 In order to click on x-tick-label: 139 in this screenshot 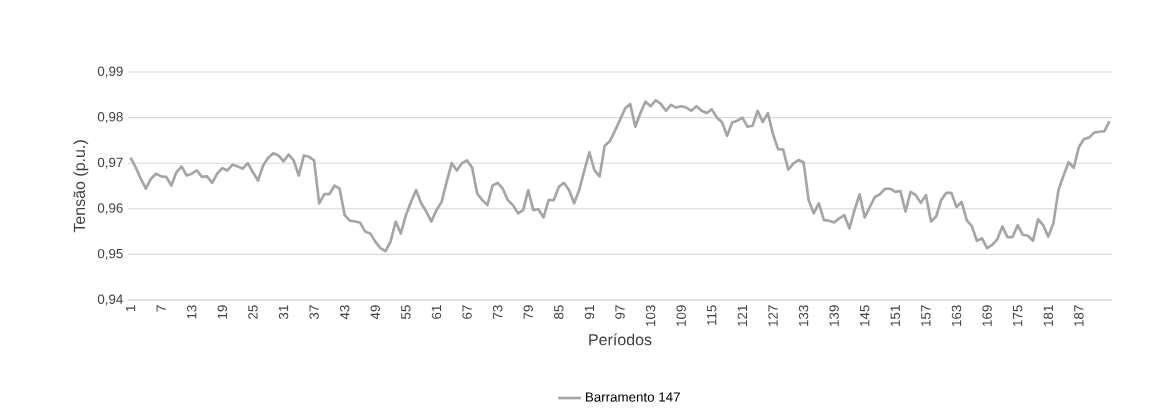, I will do `click(834, 315)`.